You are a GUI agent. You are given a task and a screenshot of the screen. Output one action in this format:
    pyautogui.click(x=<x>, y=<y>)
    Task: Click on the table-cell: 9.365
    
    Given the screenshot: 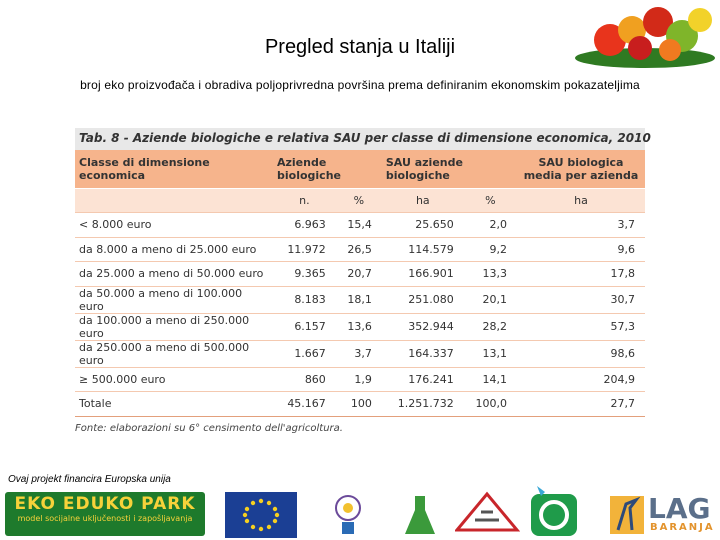 What is the action you would take?
    pyautogui.click(x=304, y=274)
    